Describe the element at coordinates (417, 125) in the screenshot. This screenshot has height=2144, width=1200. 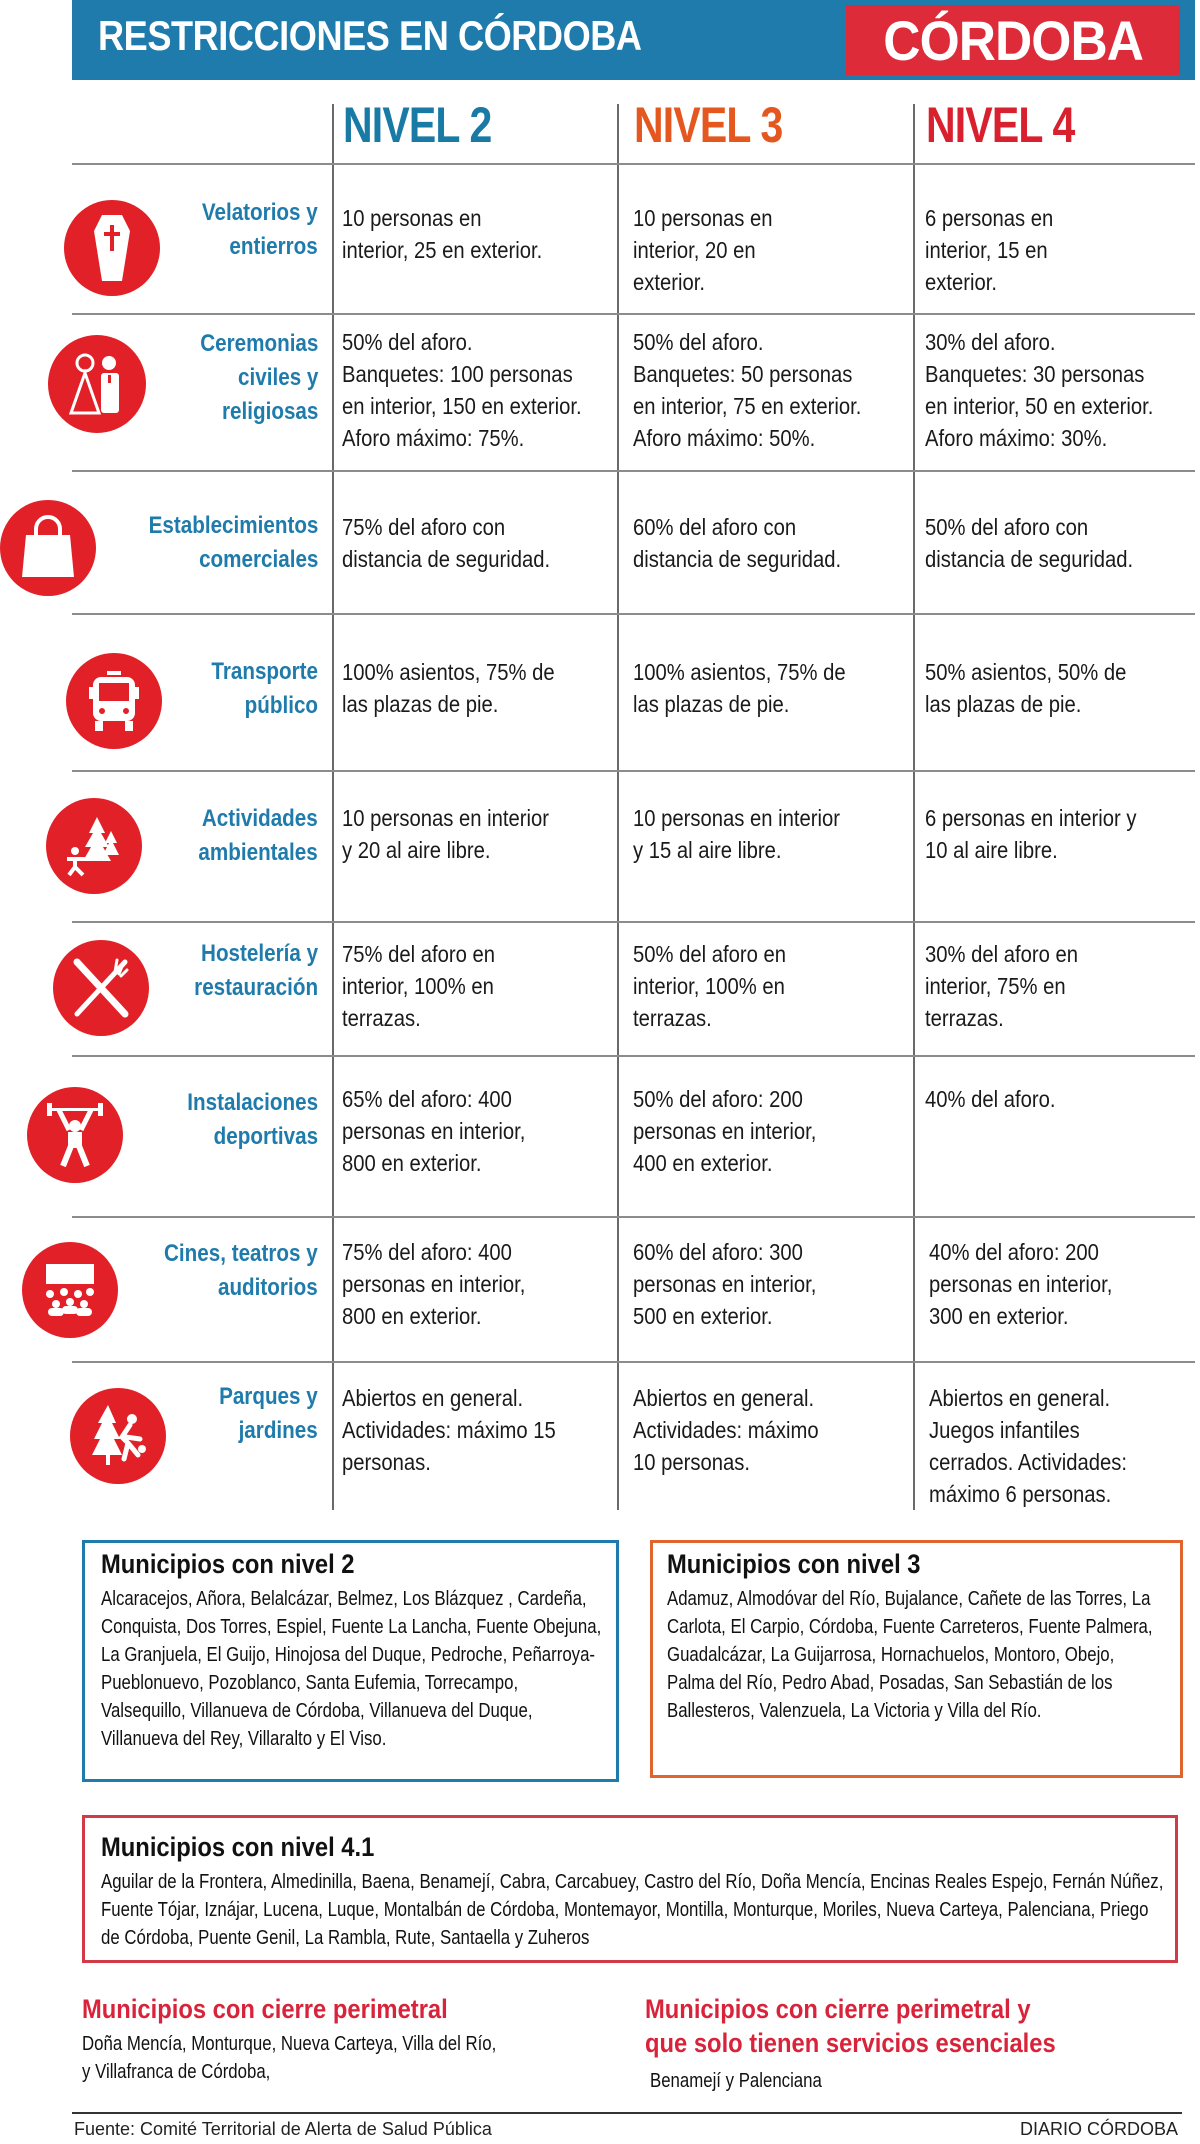
I see `level-heading-2: NIVEL 2` at that location.